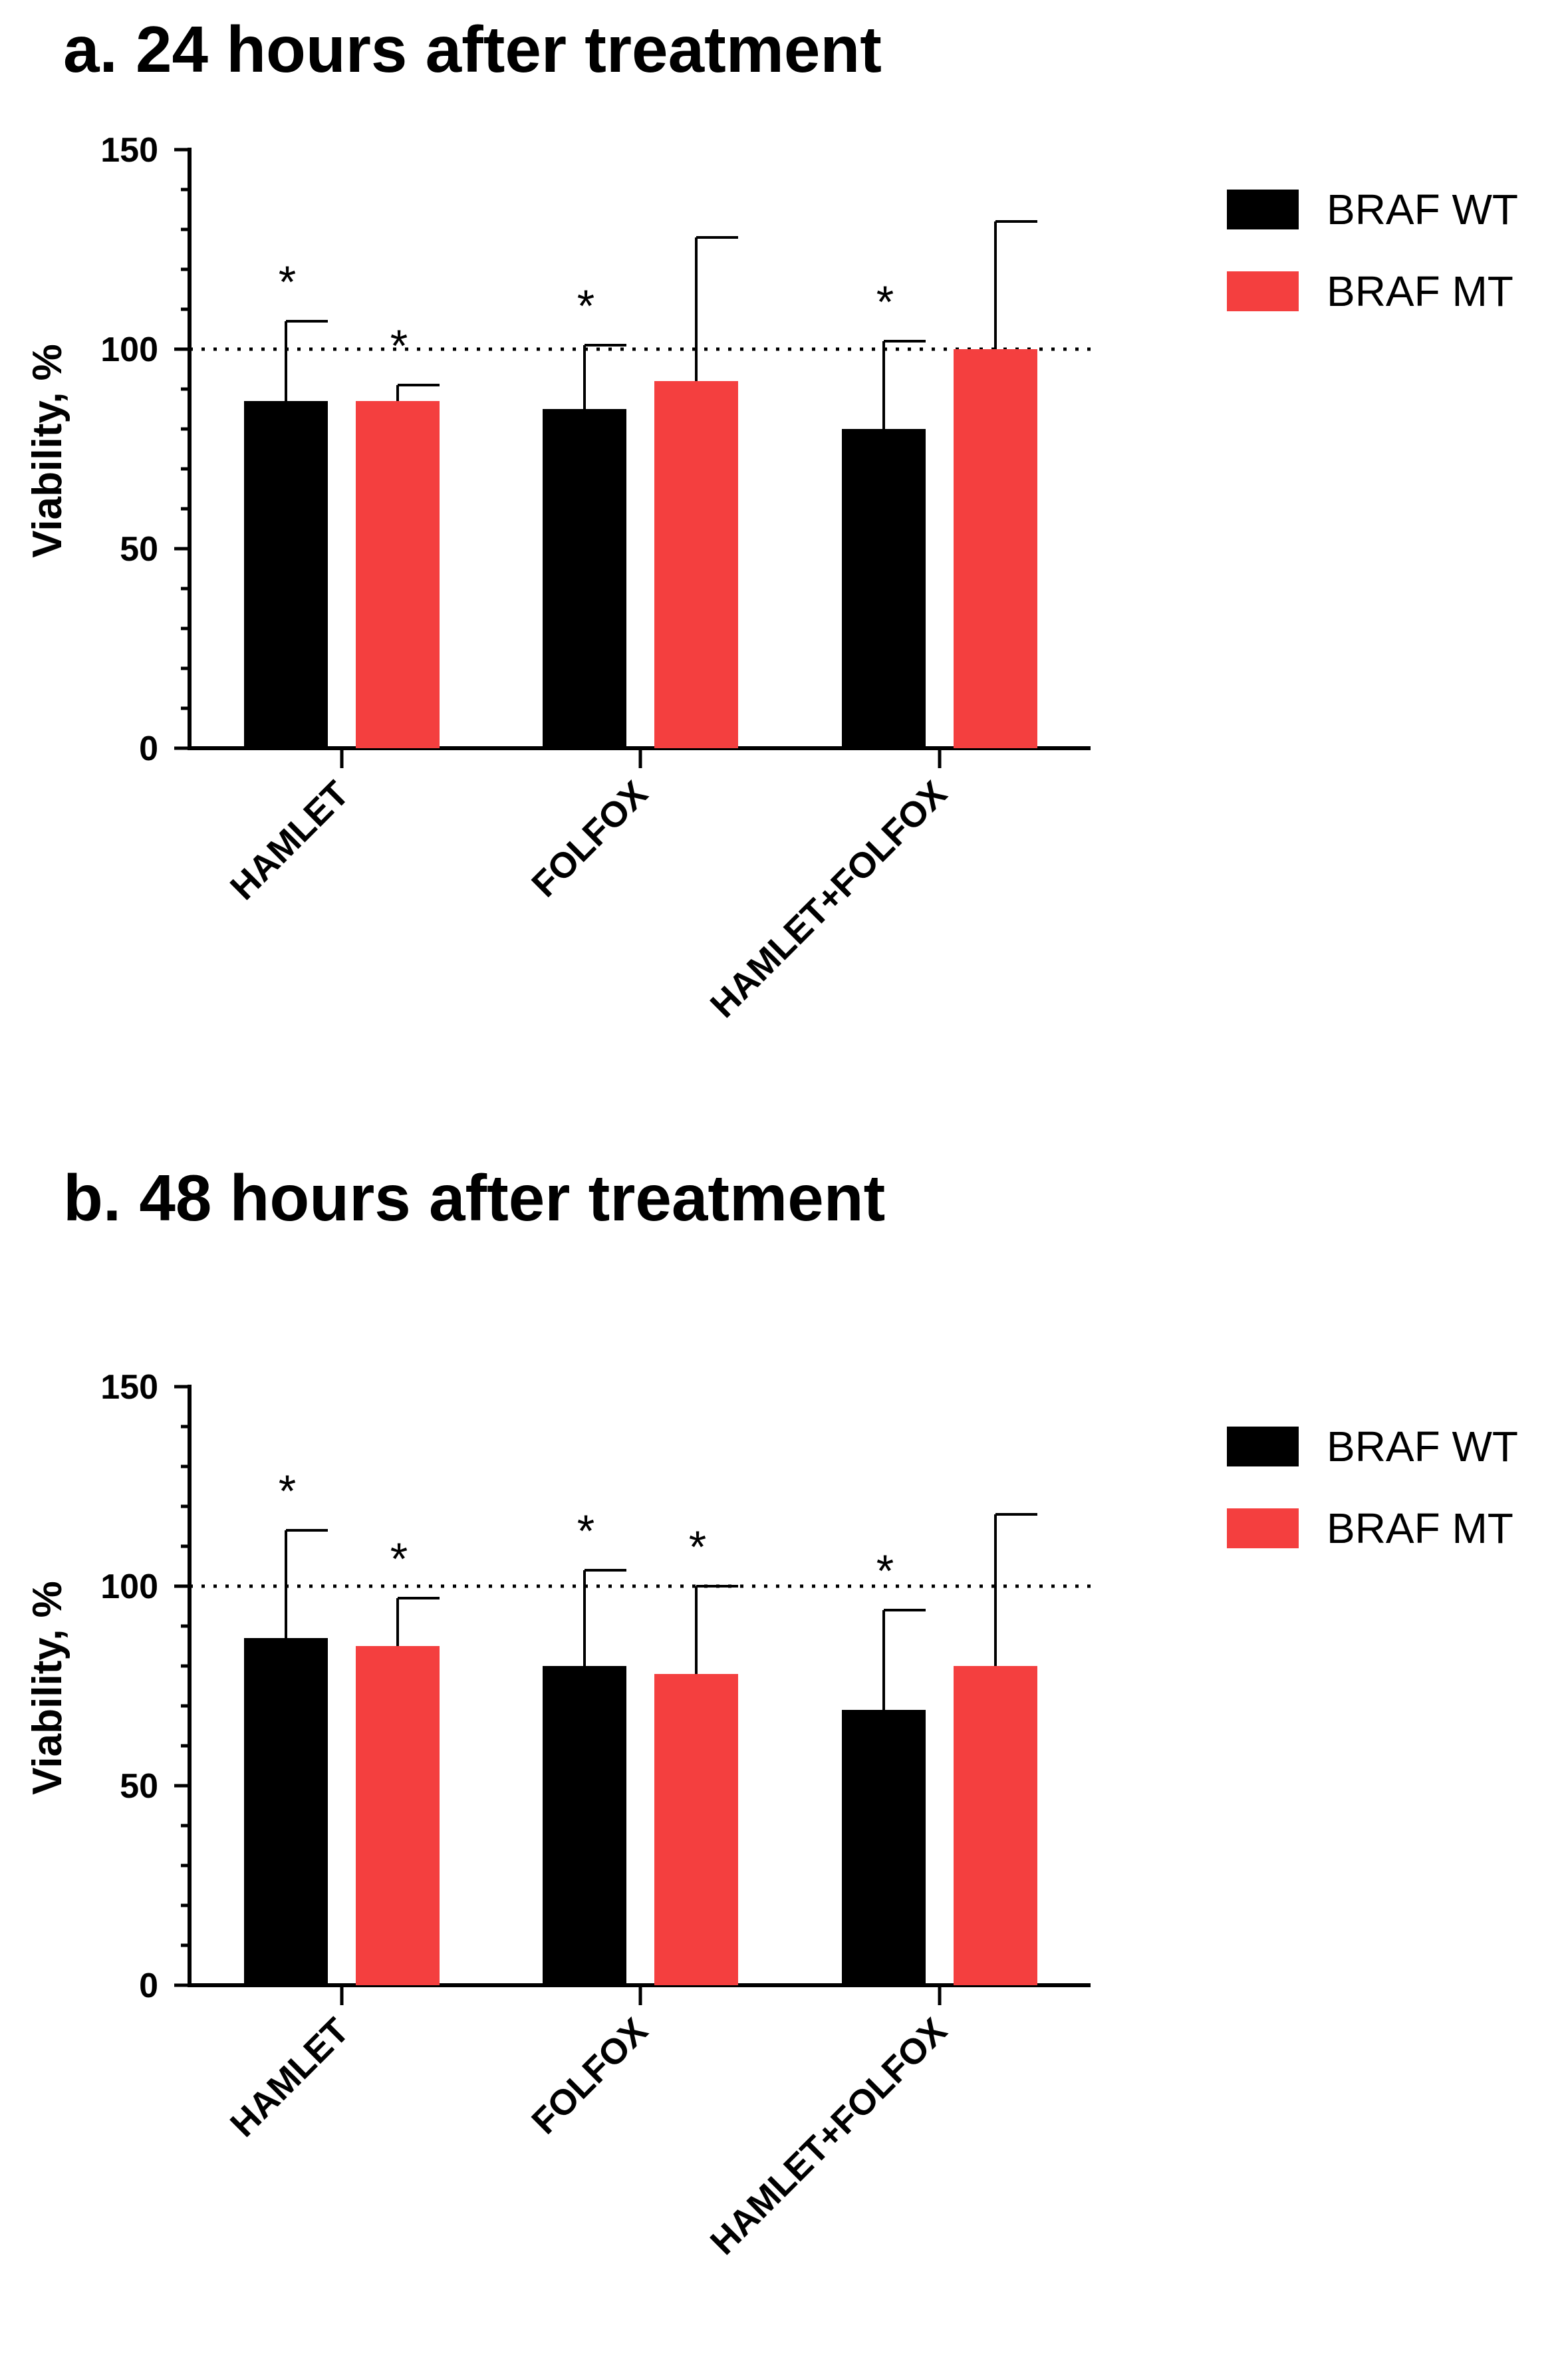 The image size is (1568, 2353). I want to click on chart-title: a. 24 hours after treatment, so click(472, 49).